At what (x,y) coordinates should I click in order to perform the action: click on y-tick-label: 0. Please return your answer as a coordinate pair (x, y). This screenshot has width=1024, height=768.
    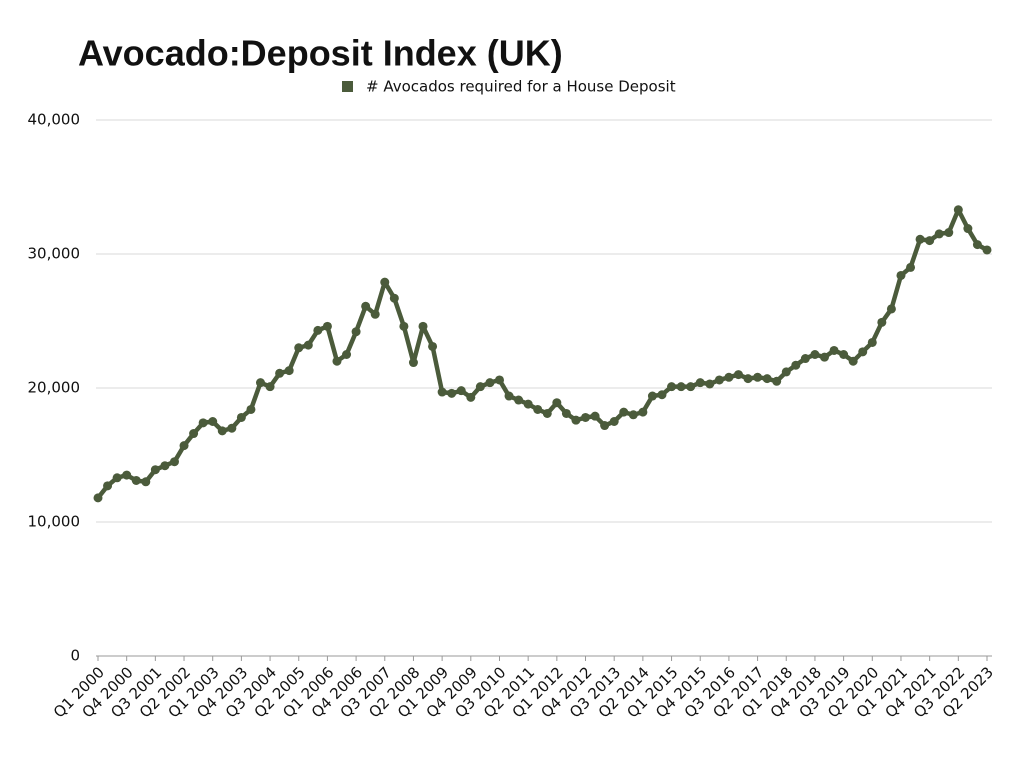
    Looking at the image, I should click on (75, 656).